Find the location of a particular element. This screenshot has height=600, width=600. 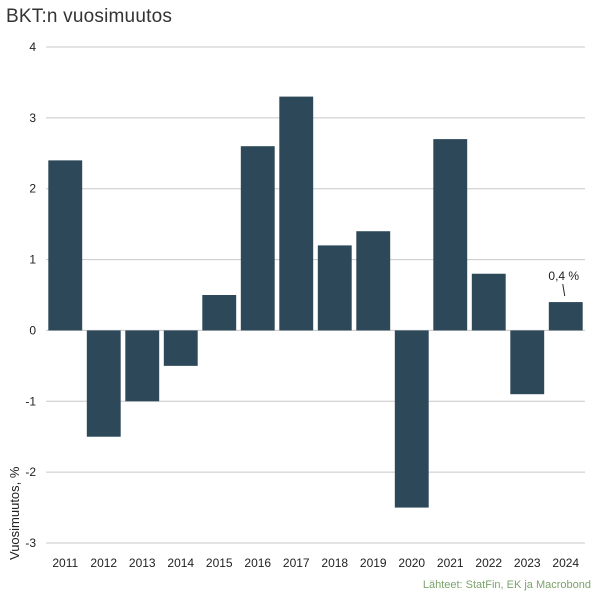

chart-title: BKT:n vuosimuutos is located at coordinates (89, 16).